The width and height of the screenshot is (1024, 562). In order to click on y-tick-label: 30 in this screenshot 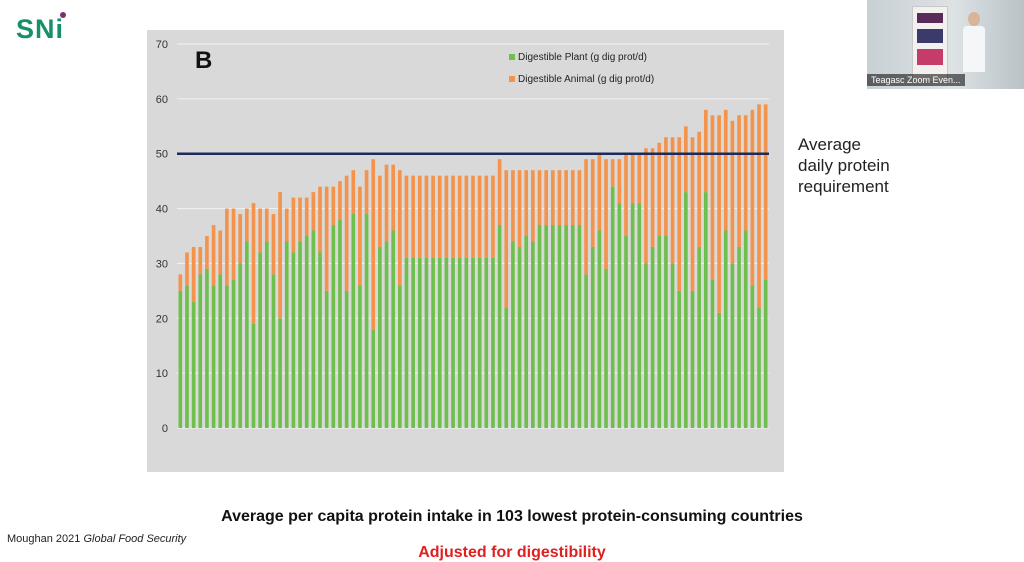, I will do `click(162, 264)`.